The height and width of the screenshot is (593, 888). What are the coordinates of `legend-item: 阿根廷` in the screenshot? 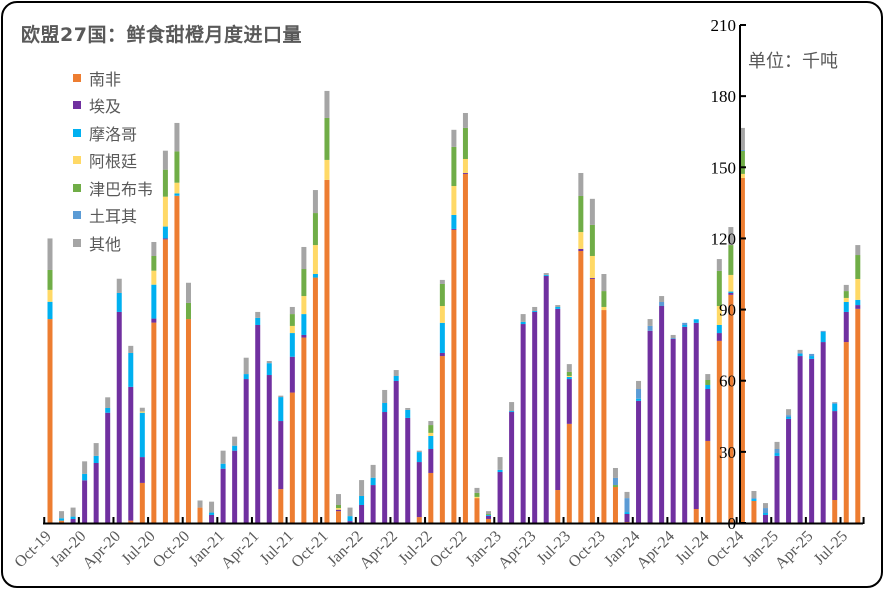 It's located at (113, 161).